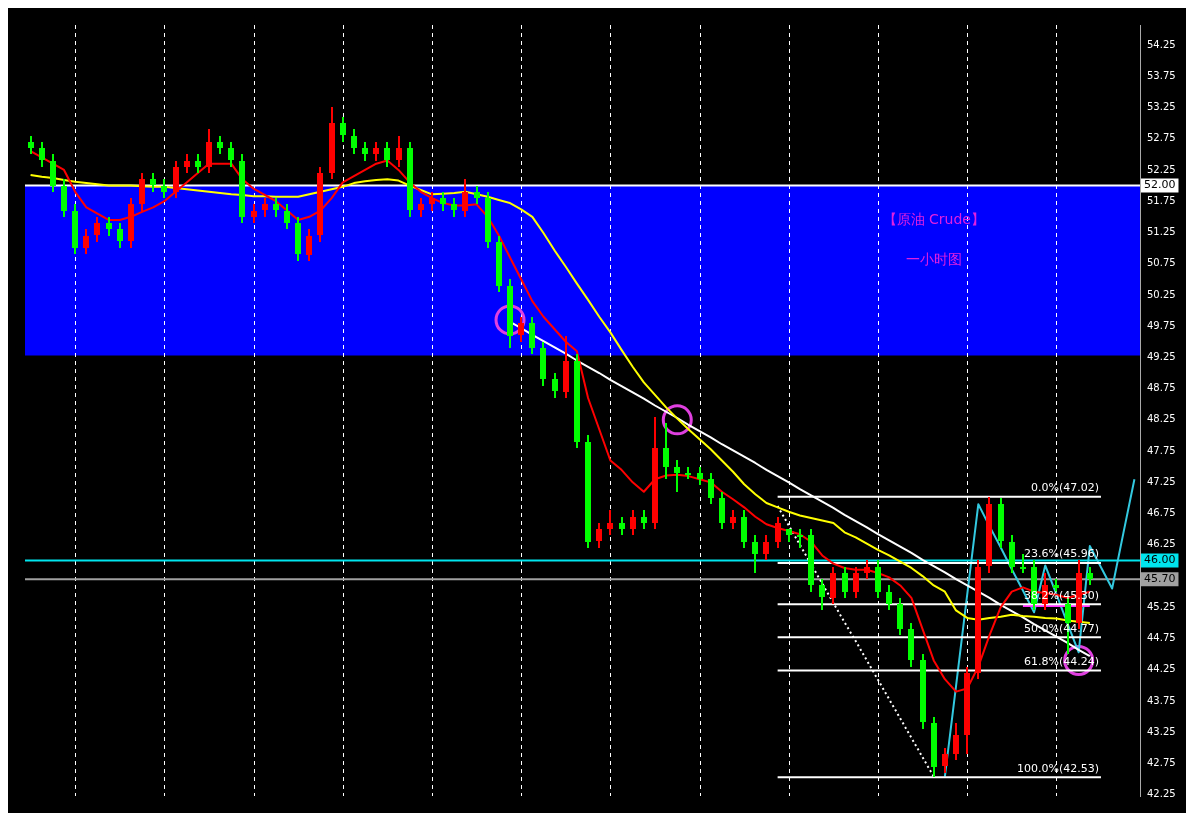 Image resolution: width=1194 pixels, height=821 pixels. Describe the element at coordinates (933, 218) in the screenshot. I see `text: 【原油 Crude】` at that location.